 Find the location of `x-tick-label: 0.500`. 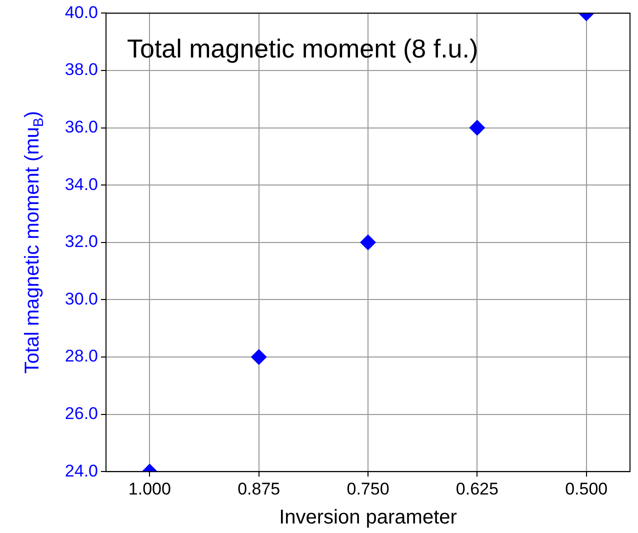

x-tick-label: 0.500 is located at coordinates (586, 488).